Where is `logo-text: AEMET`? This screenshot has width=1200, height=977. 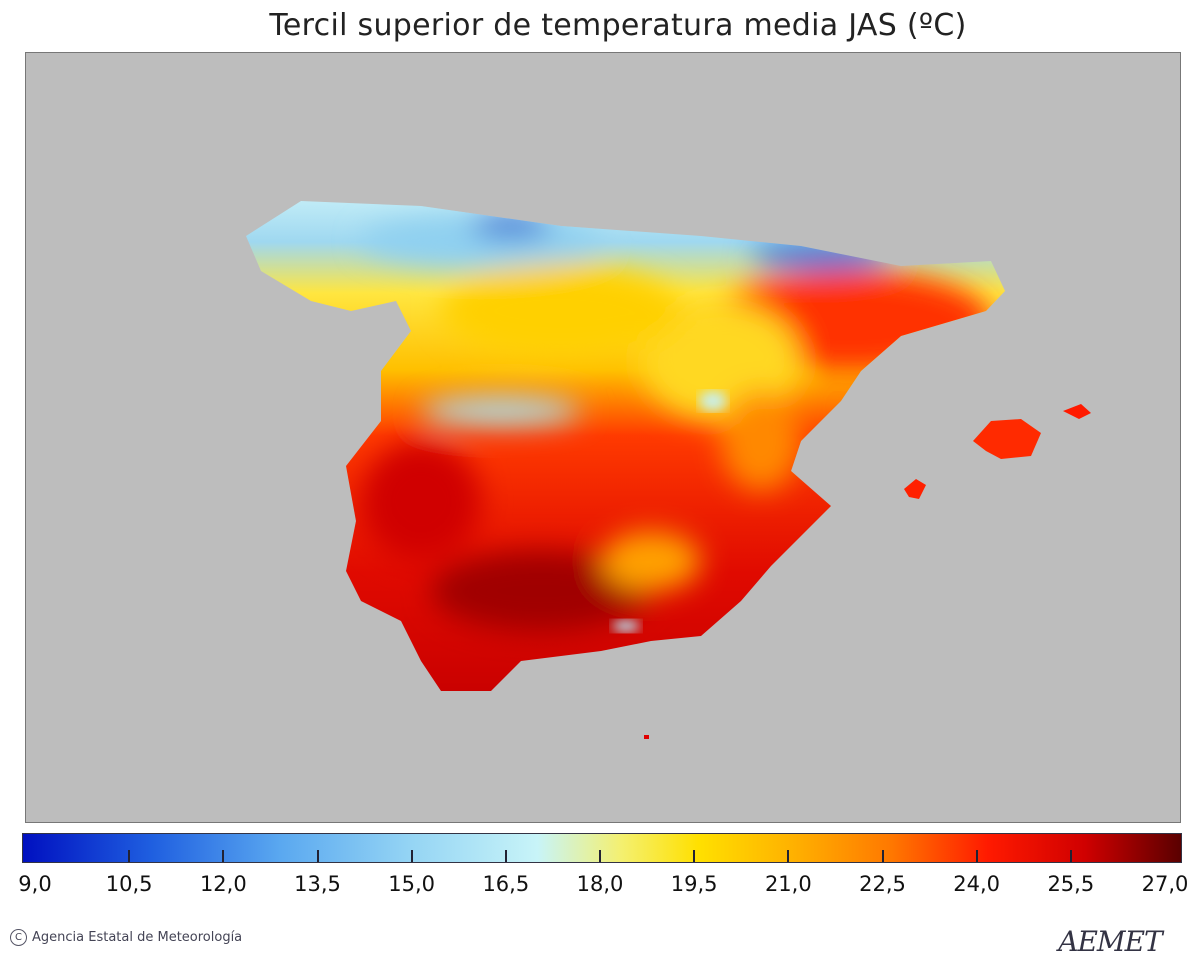
logo-text: AEMET is located at coordinates (1110, 941).